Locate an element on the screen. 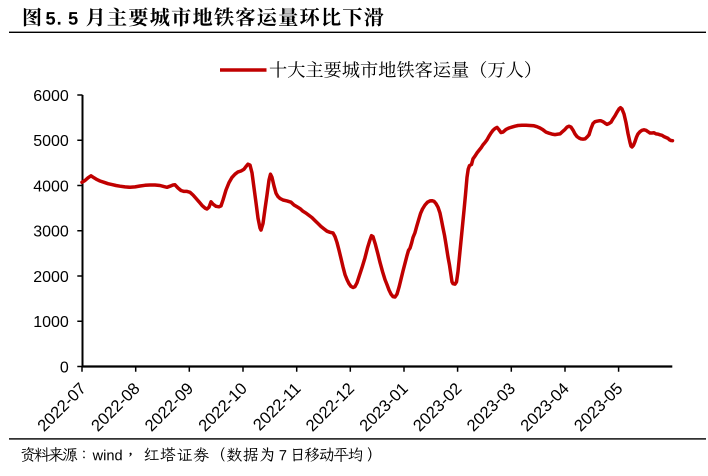 The width and height of the screenshot is (708, 476). svg-text: 4000 is located at coordinates (51, 186).